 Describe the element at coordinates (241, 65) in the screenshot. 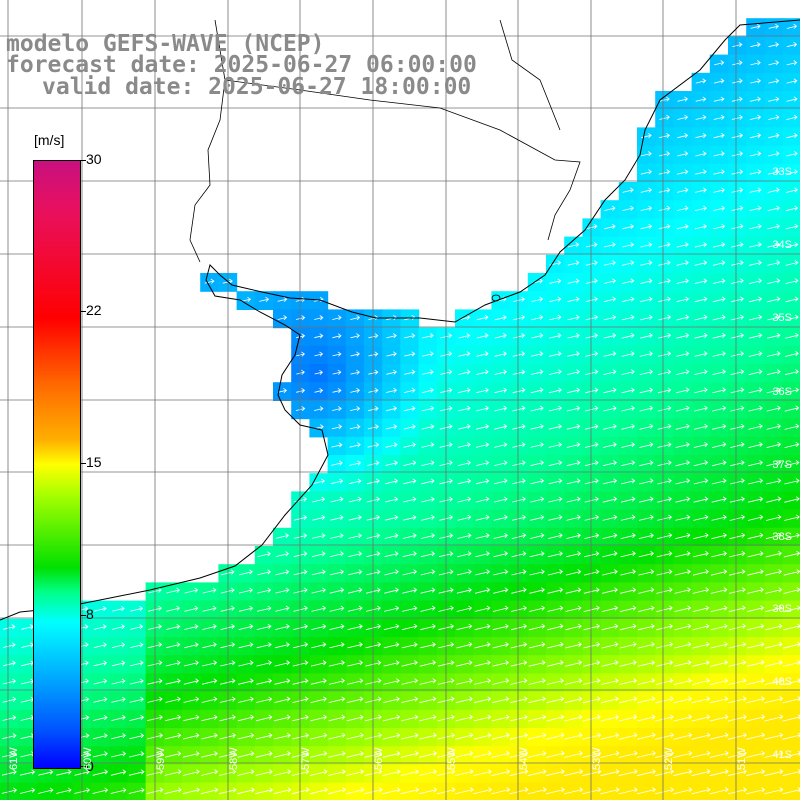

I see `forecast-date: forecast date: 2025-06-27 06:00:00` at that location.